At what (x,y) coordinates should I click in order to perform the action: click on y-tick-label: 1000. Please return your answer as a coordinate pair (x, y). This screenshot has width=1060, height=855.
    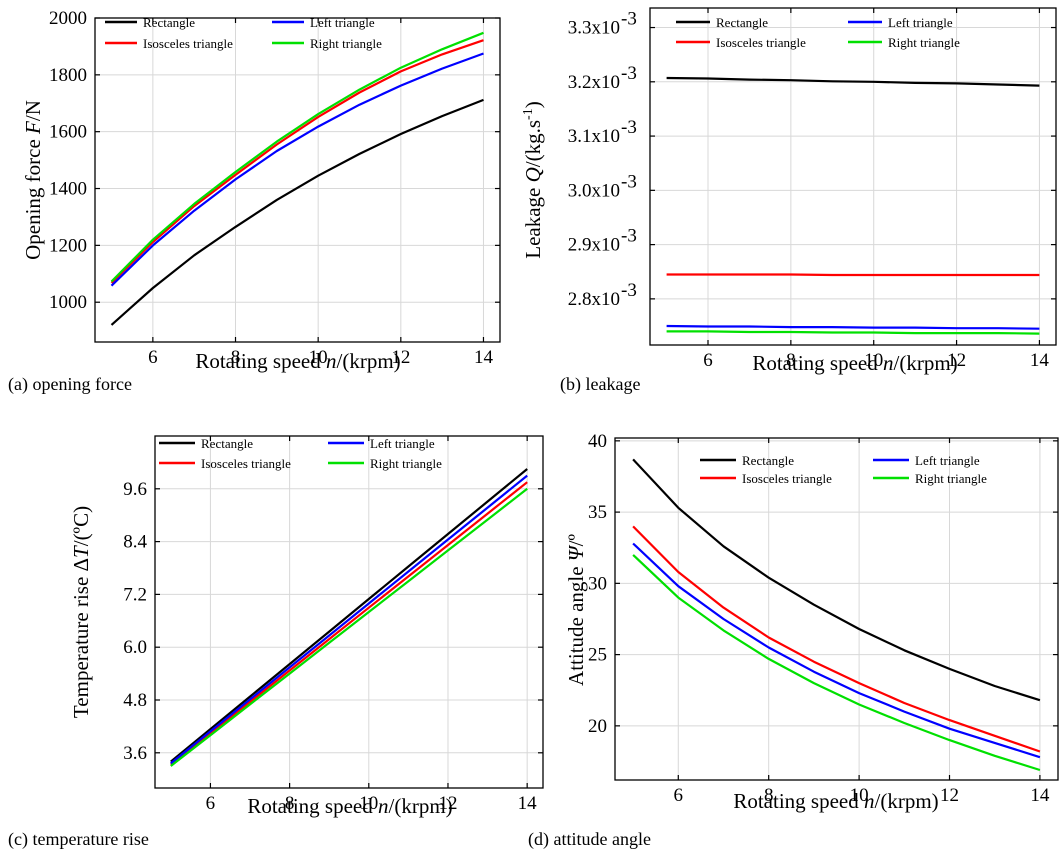
    Looking at the image, I should click on (68, 302).